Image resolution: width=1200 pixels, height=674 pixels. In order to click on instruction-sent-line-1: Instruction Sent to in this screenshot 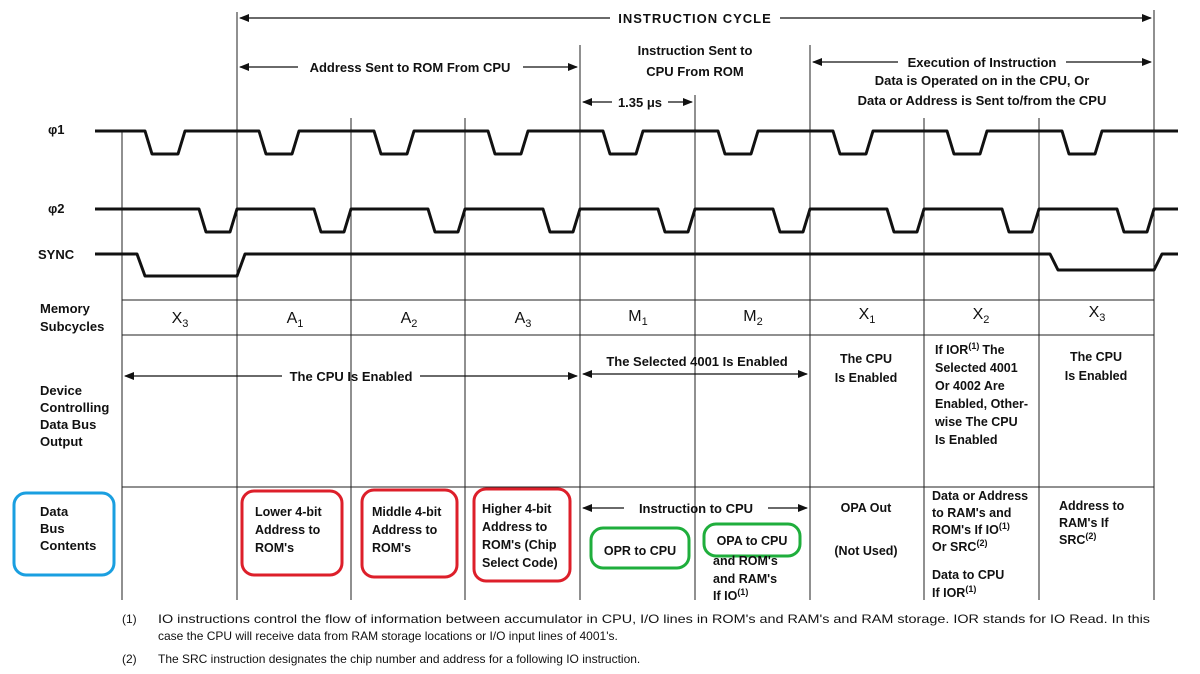, I will do `click(695, 50)`.